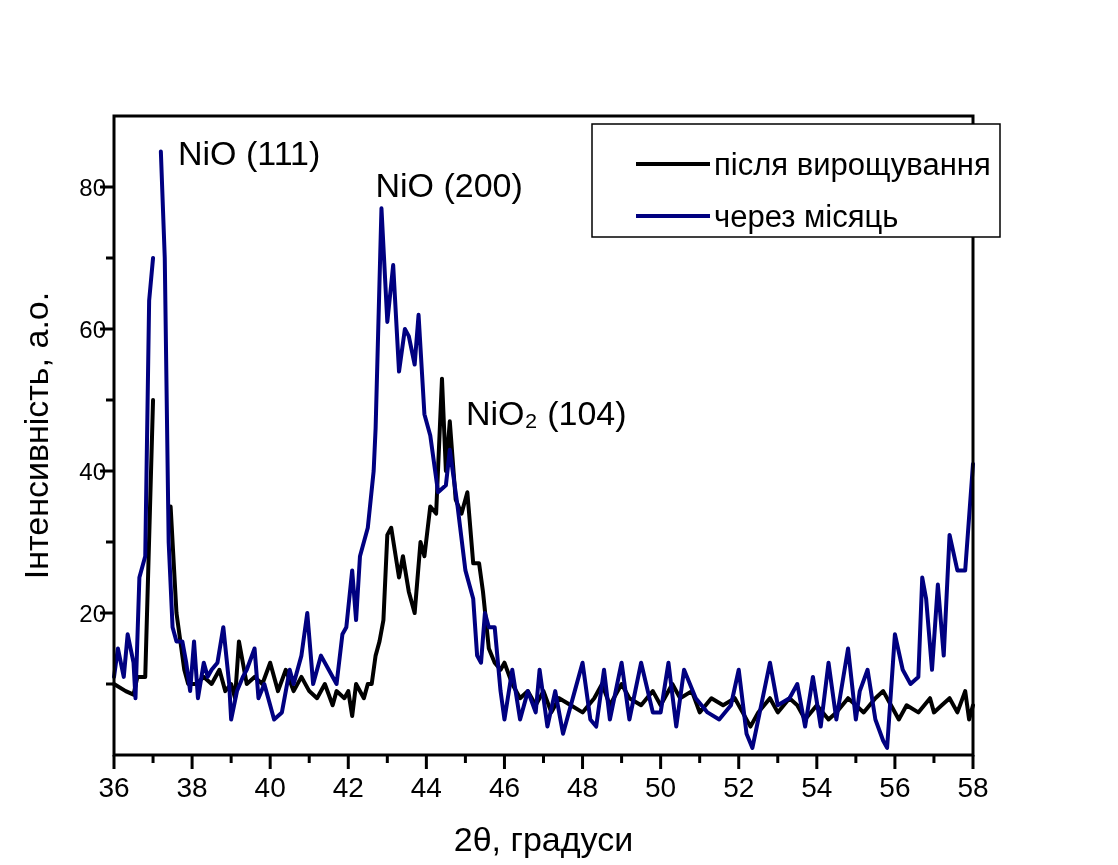 This screenshot has width=1118, height=865. What do you see at coordinates (582, 787) in the screenshot?
I see `x-tick-label: 48` at bounding box center [582, 787].